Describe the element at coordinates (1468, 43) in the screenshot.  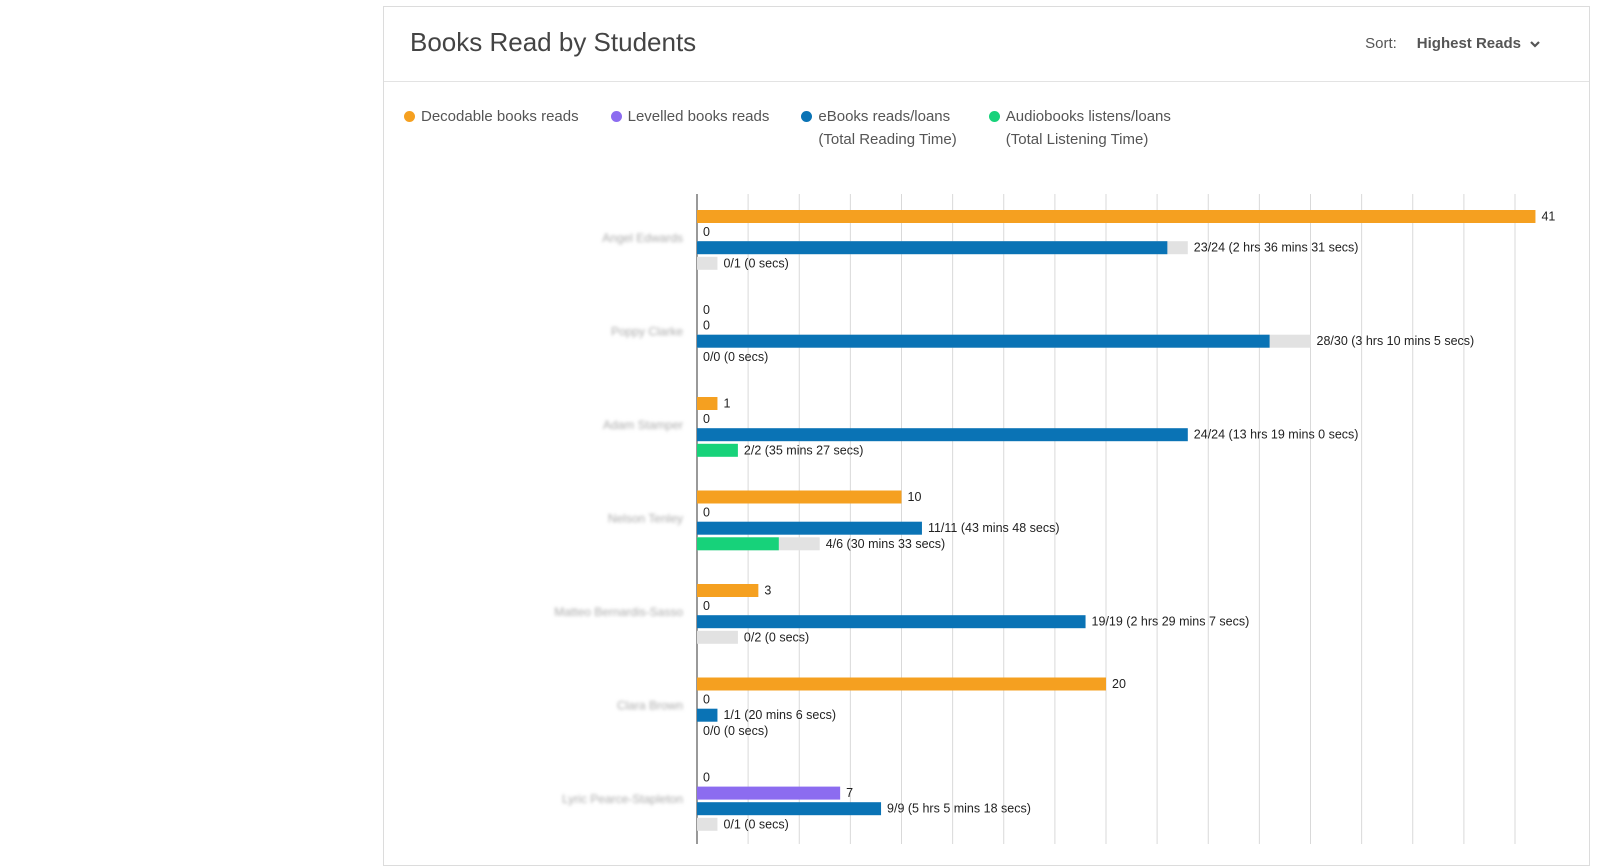
I see `sort-value: Highest Reads` at that location.